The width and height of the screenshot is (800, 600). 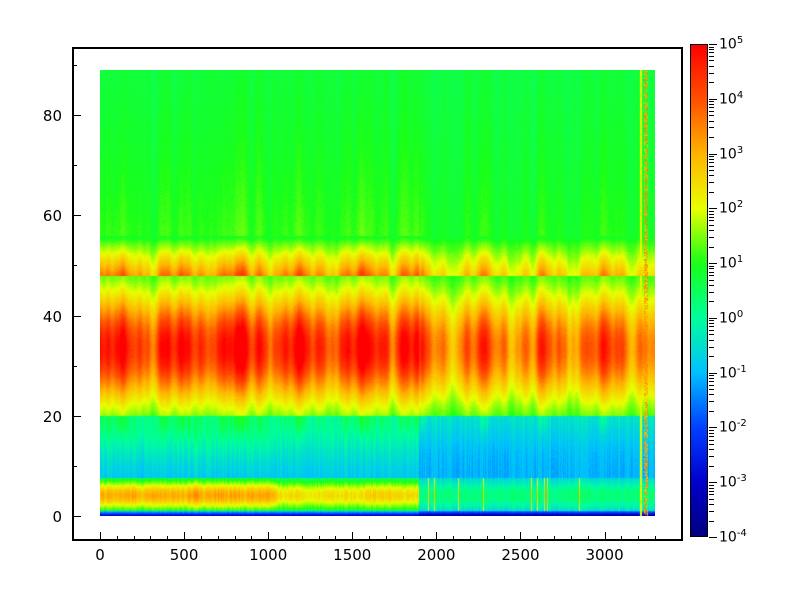 What do you see at coordinates (740, 40) in the screenshot?
I see `colorbar-label-exponent: 5` at bounding box center [740, 40].